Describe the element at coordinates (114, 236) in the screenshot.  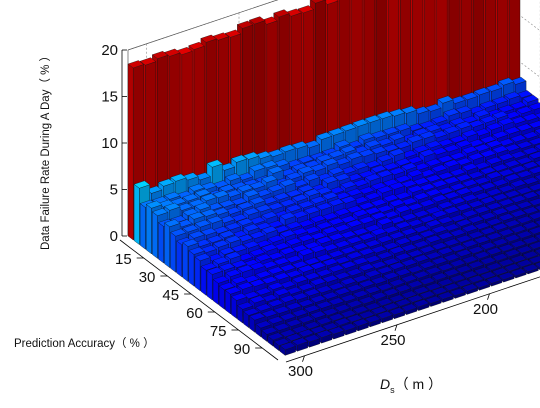
I see `z-tick-label: 0` at that location.